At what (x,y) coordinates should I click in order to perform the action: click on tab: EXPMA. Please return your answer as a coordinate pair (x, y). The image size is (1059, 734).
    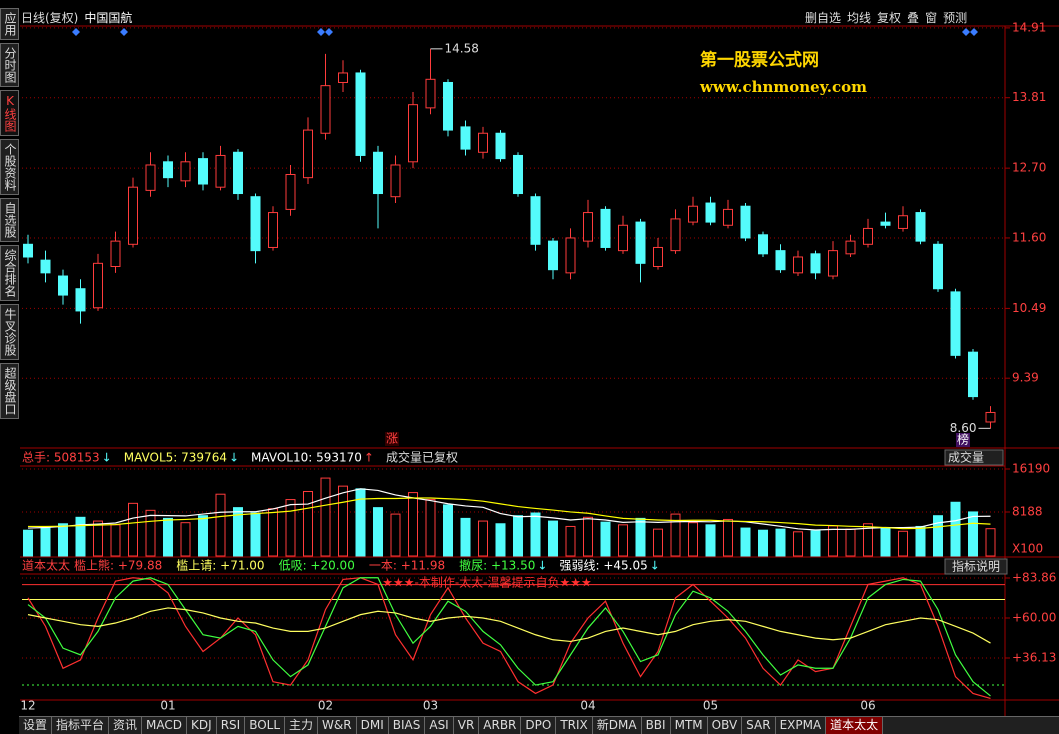
    Looking at the image, I should click on (801, 725).